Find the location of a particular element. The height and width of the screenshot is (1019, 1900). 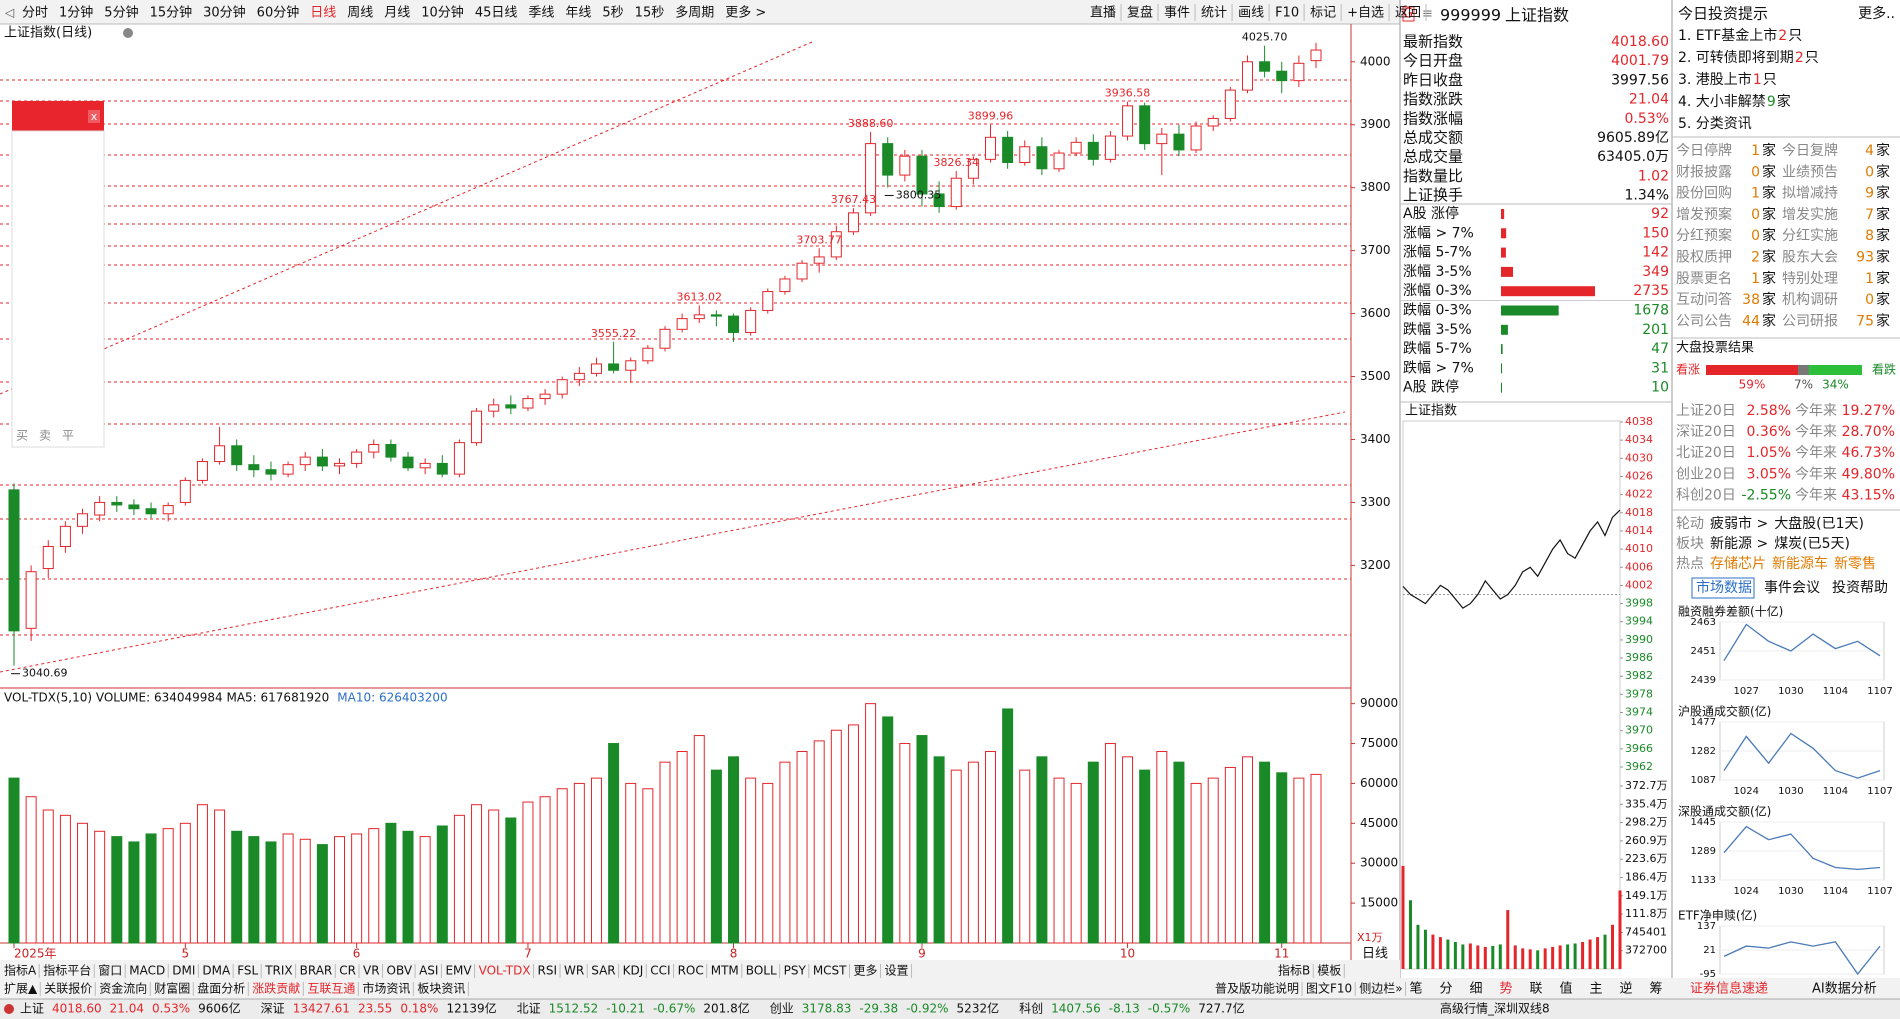

bottom-tab: 扩展▲ is located at coordinates (21, 989).